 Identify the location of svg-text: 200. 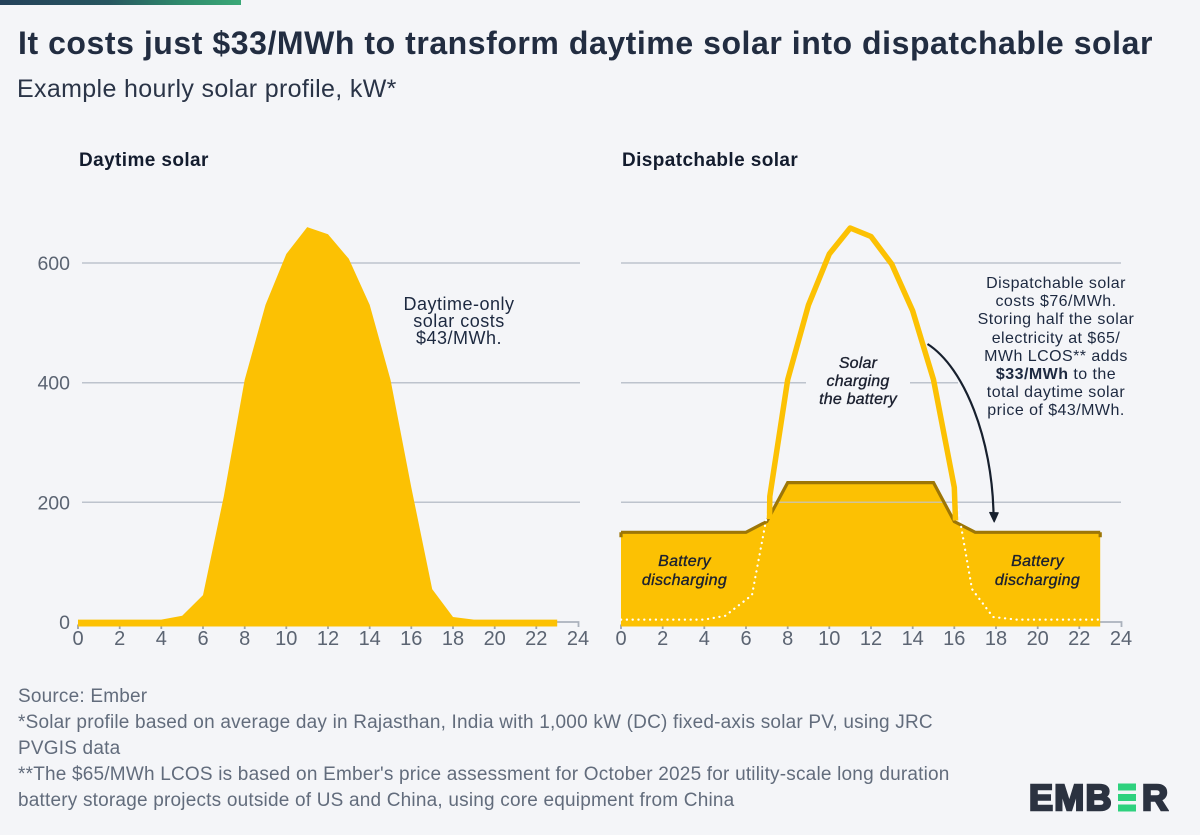
(53, 503).